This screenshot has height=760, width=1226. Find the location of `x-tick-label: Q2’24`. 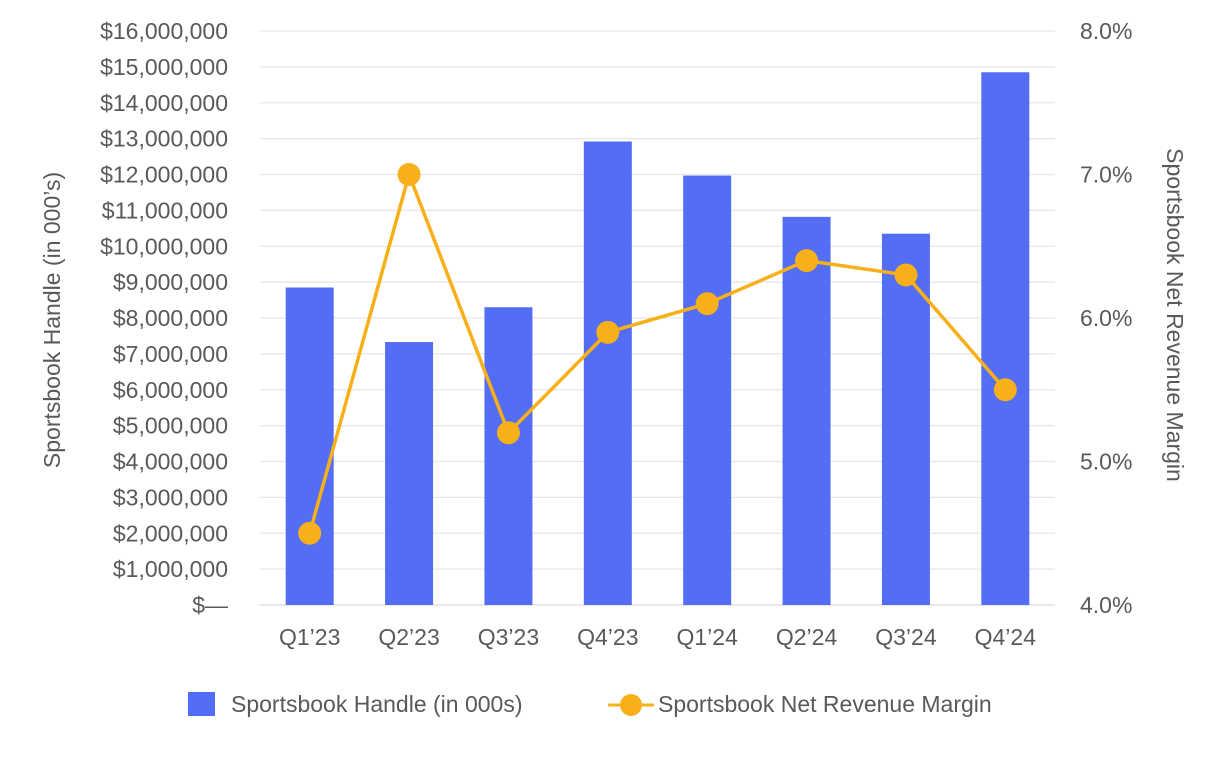

x-tick-label: Q2’24 is located at coordinates (807, 637).